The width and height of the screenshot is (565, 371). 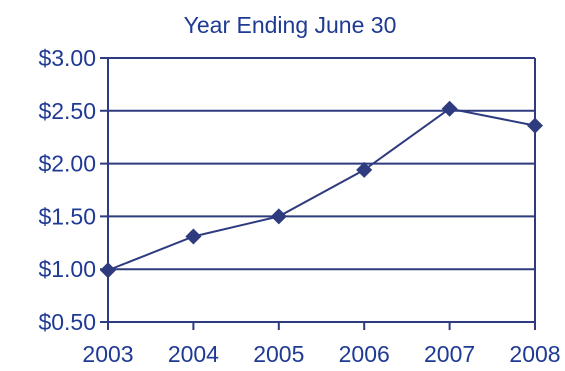 What do you see at coordinates (107, 354) in the screenshot?
I see `x-tick-label: 2003` at bounding box center [107, 354].